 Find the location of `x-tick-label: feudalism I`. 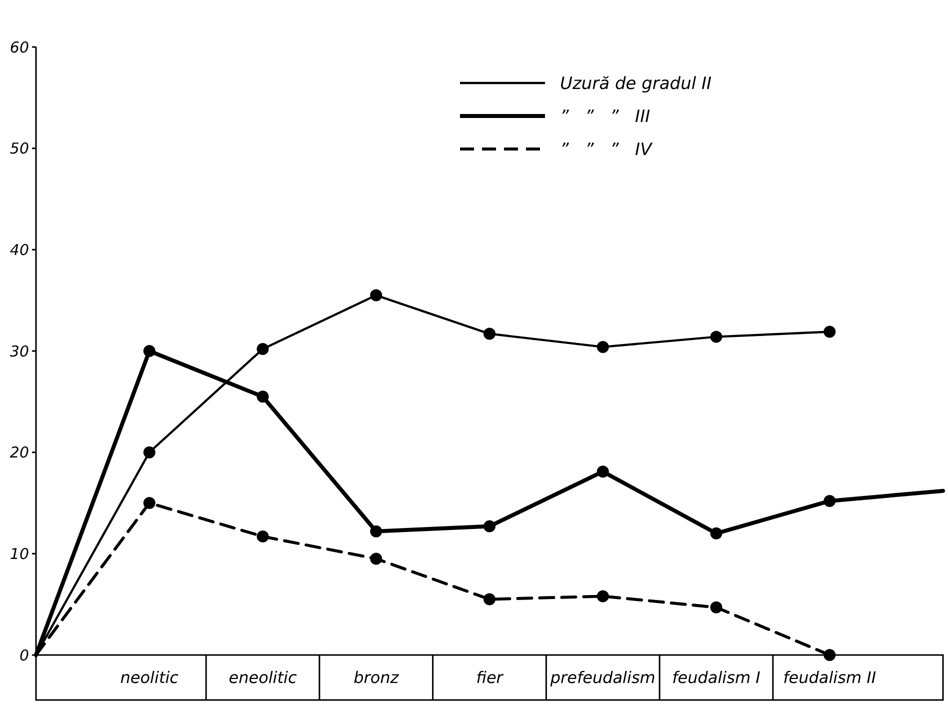

x-tick-label: feudalism I is located at coordinates (716, 678).